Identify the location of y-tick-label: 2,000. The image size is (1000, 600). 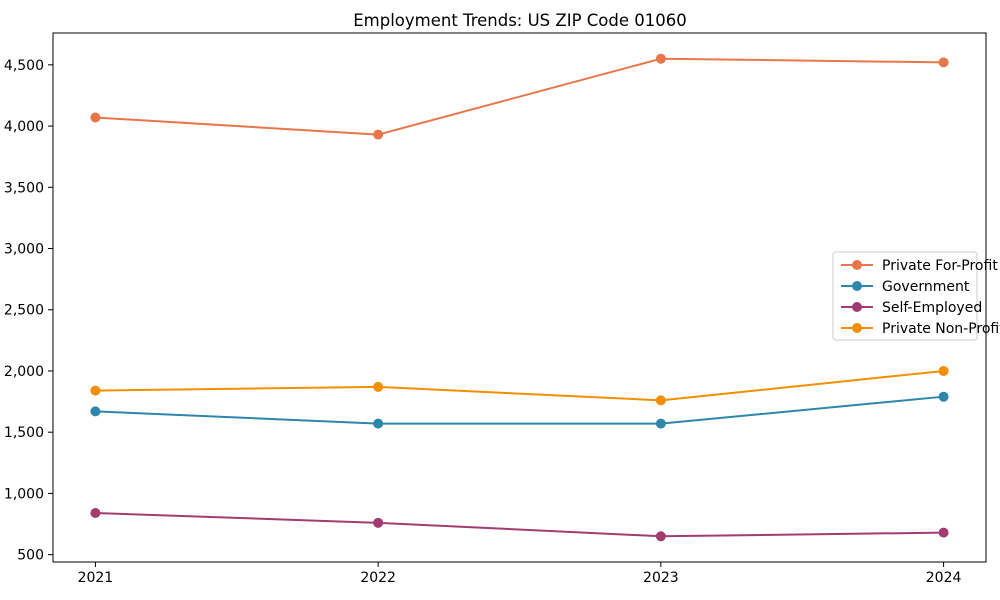
(24, 372).